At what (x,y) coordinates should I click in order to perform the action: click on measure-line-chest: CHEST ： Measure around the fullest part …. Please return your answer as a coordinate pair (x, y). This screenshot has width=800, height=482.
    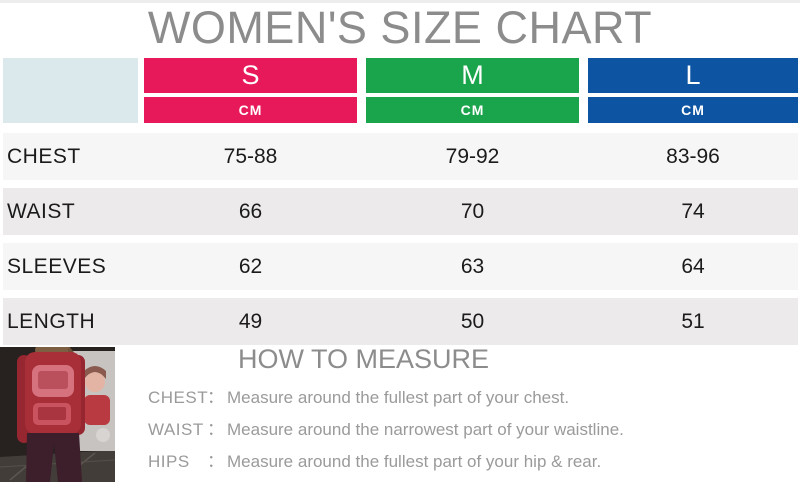
    Looking at the image, I should click on (358, 395).